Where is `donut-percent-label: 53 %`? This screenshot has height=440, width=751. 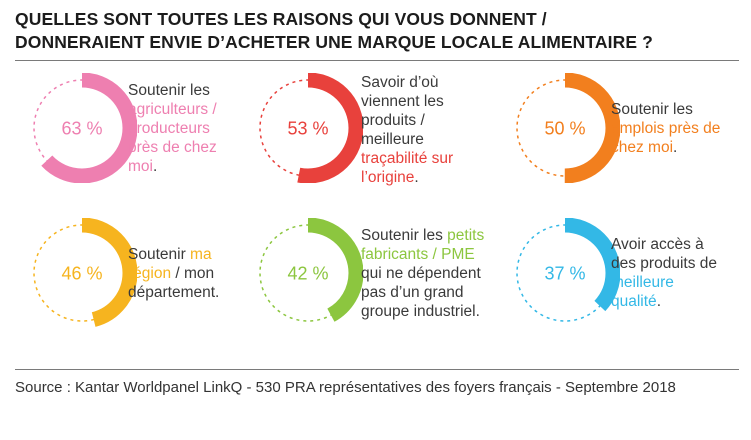 donut-percent-label: 53 % is located at coordinates (307, 129).